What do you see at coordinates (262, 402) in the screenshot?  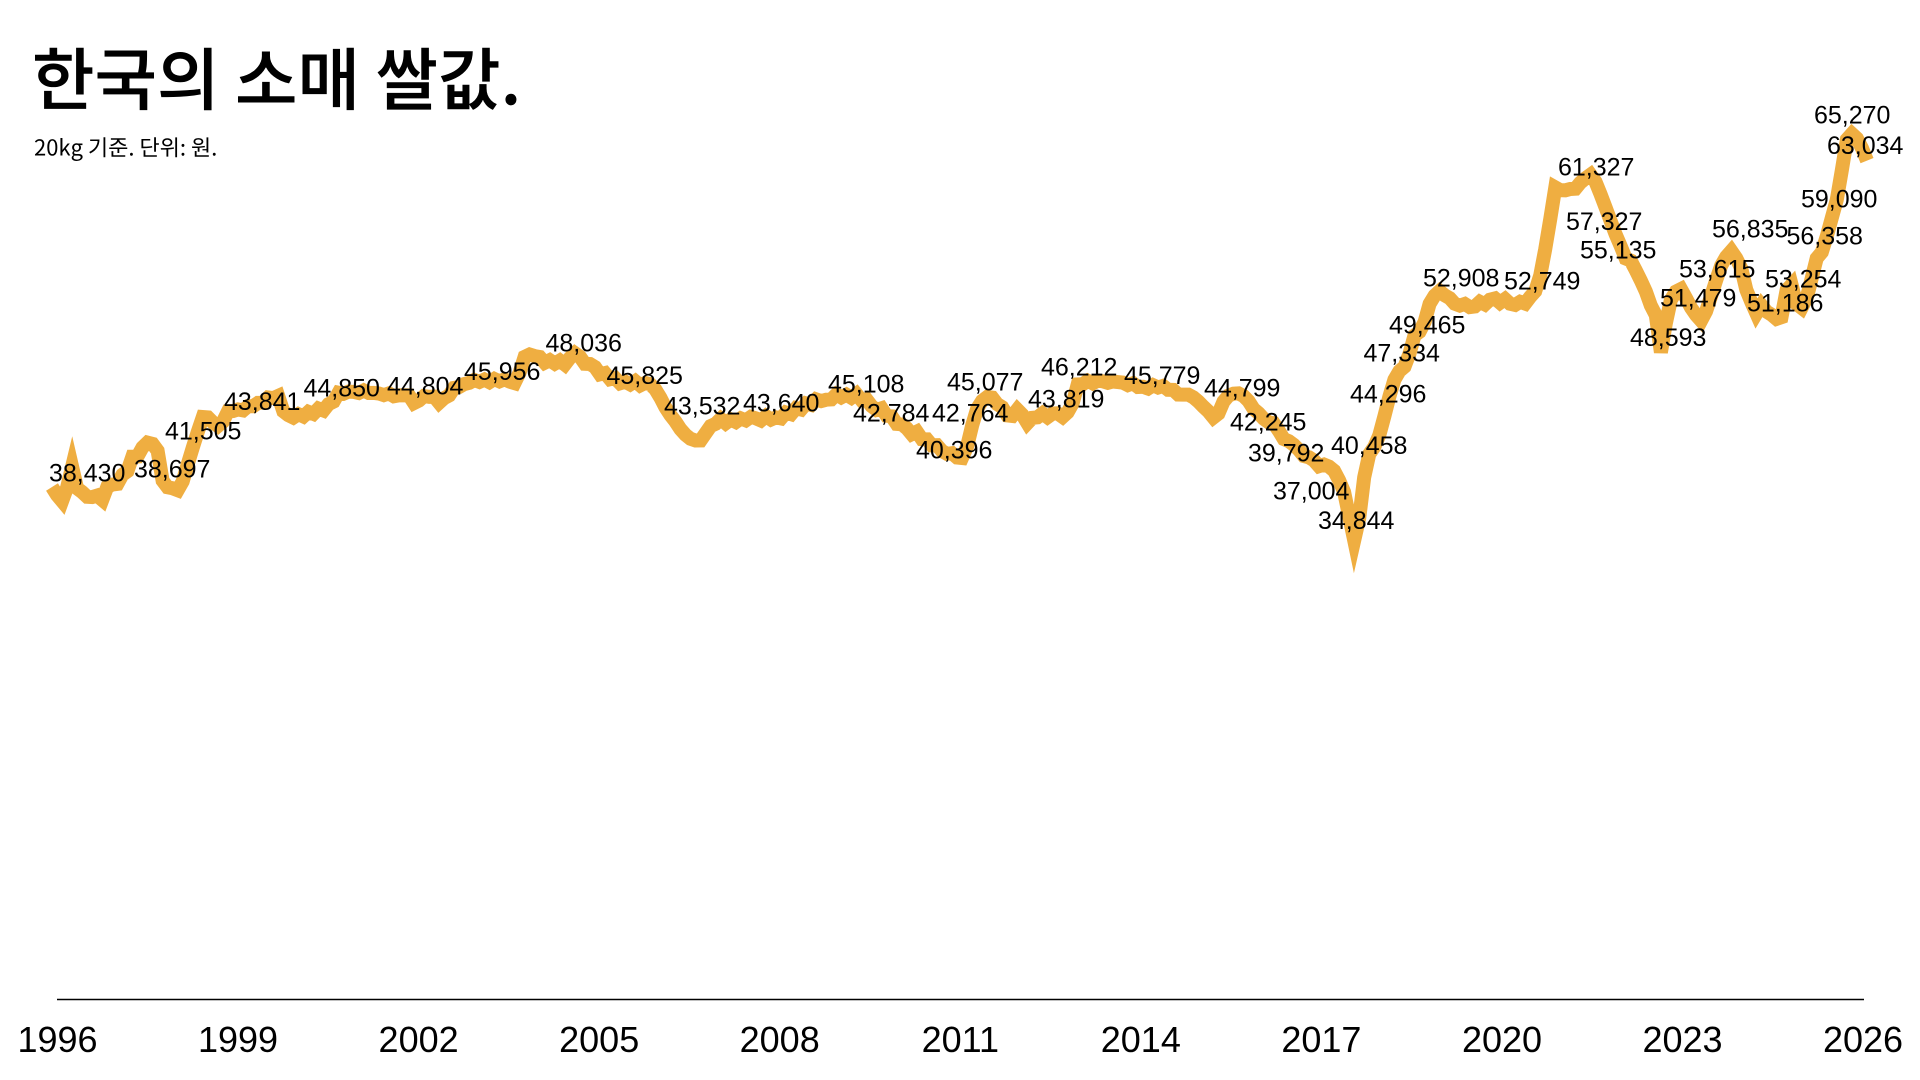 I see `svg-text: 43,841` at bounding box center [262, 402].